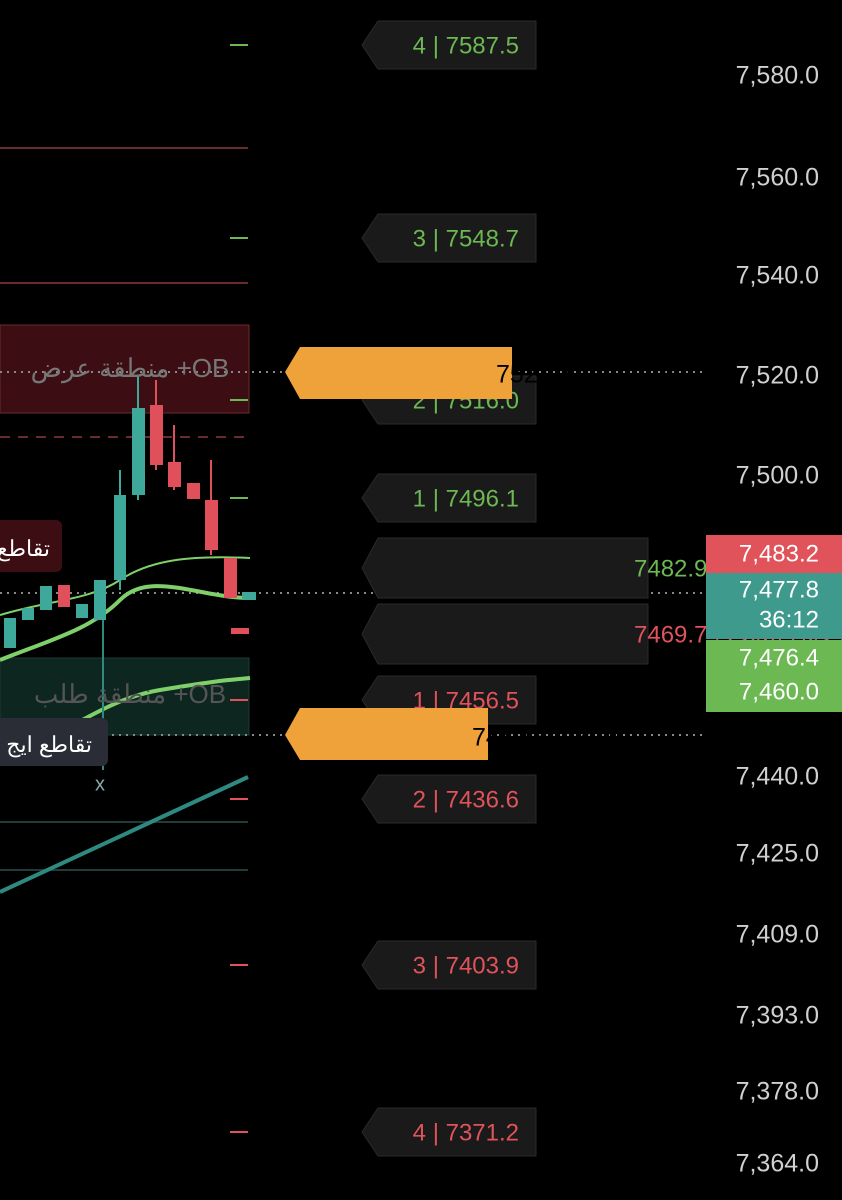  What do you see at coordinates (789, 619) in the screenshot?
I see `countdown: 36:12` at bounding box center [789, 619].